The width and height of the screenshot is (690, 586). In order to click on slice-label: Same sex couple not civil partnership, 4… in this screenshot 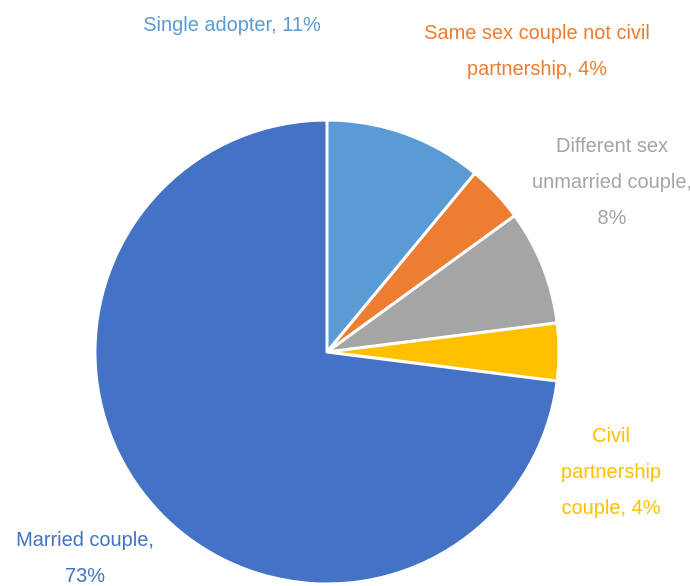, I will do `click(537, 51)`.